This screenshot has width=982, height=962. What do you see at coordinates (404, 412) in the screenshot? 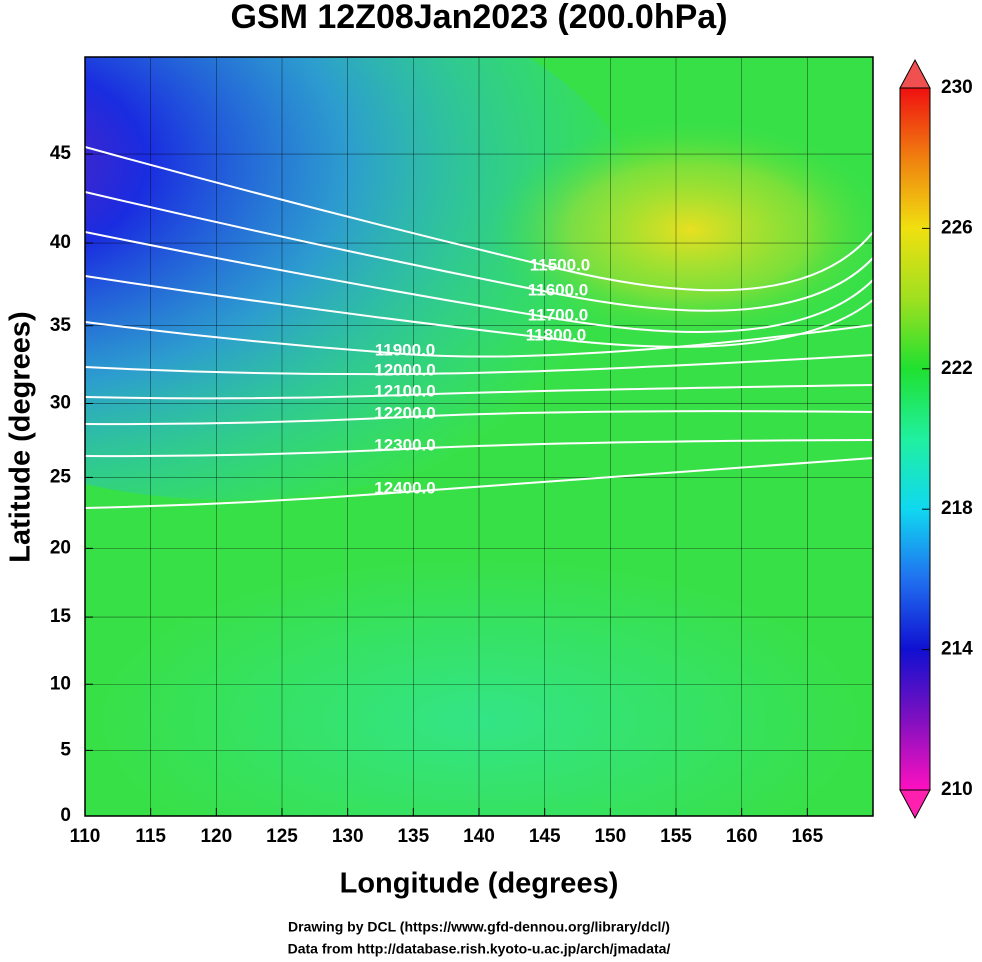
I see `contour-label: 12200.0` at bounding box center [404, 412].